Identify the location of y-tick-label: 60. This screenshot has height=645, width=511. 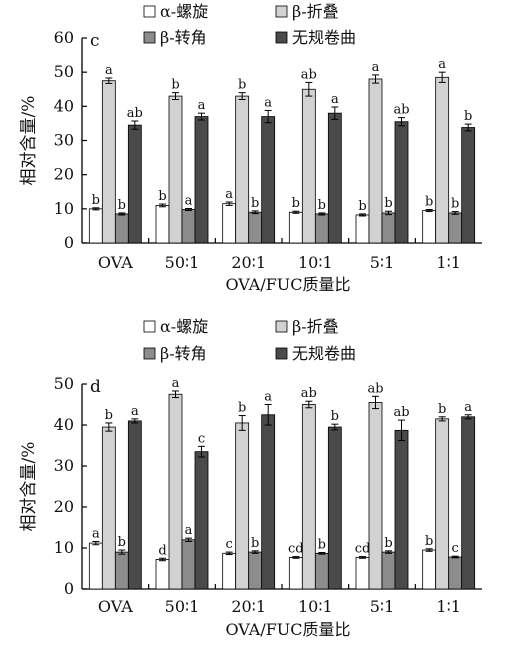
(64, 37).